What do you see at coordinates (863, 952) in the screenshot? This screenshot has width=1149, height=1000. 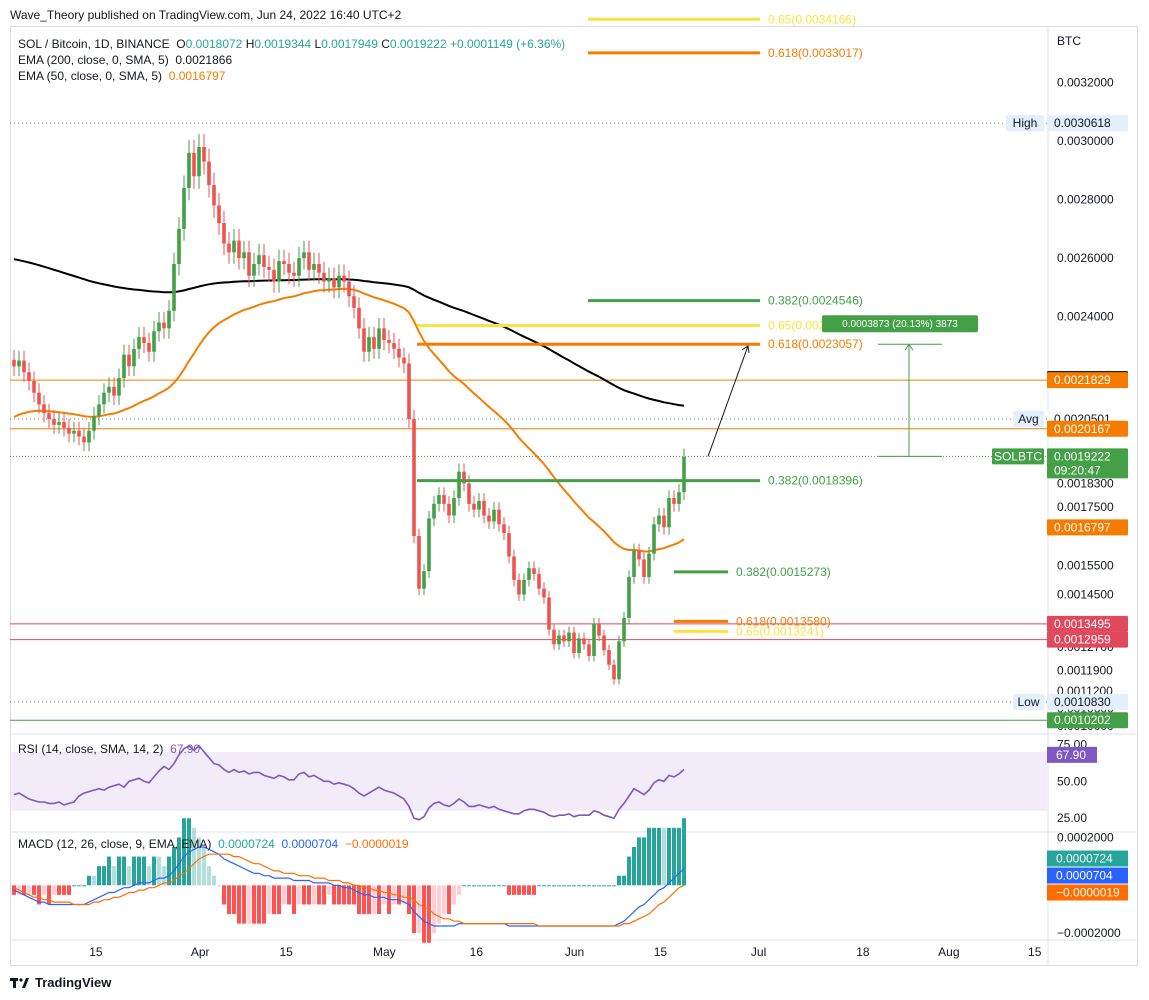 I see `time-tick: 18` at bounding box center [863, 952].